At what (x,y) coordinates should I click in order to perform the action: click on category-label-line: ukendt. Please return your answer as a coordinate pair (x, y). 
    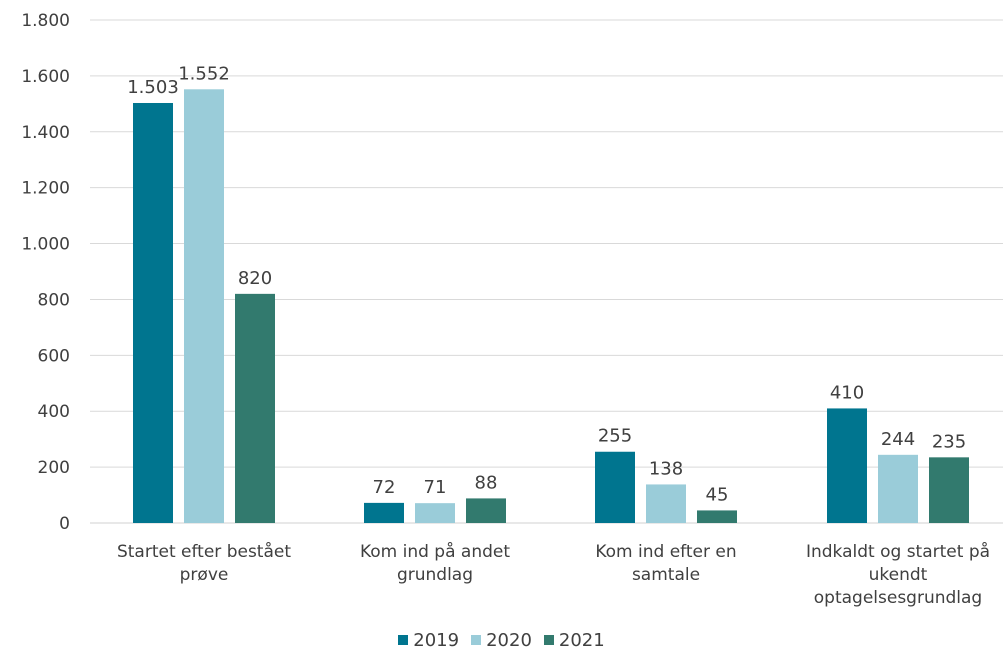
    Looking at the image, I should click on (898, 575).